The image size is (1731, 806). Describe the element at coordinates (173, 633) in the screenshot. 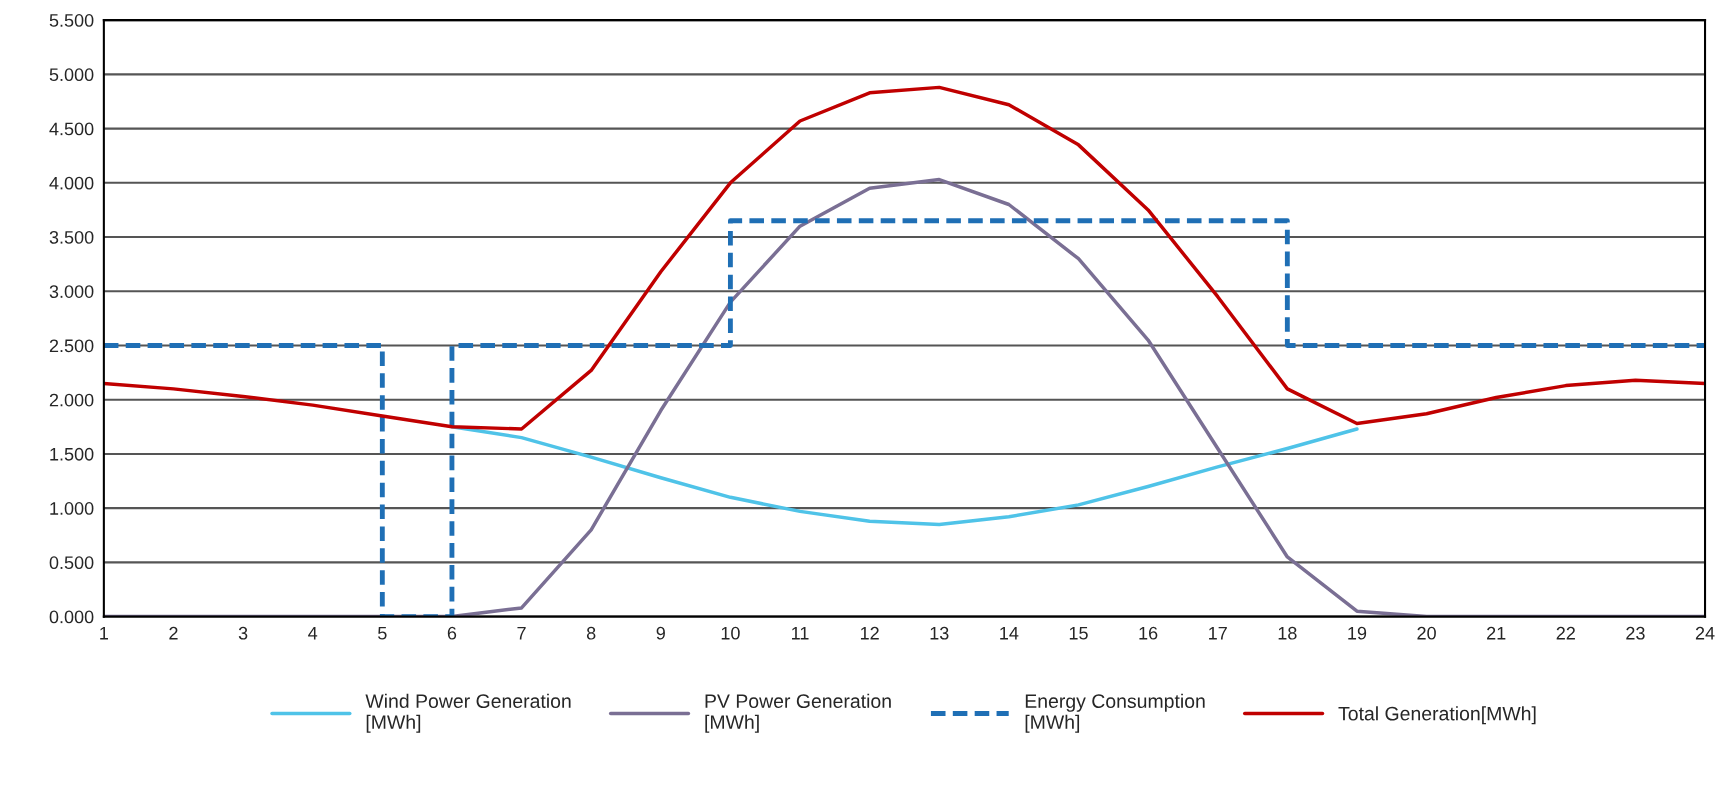

I see `x-tick-label: 2` at that location.